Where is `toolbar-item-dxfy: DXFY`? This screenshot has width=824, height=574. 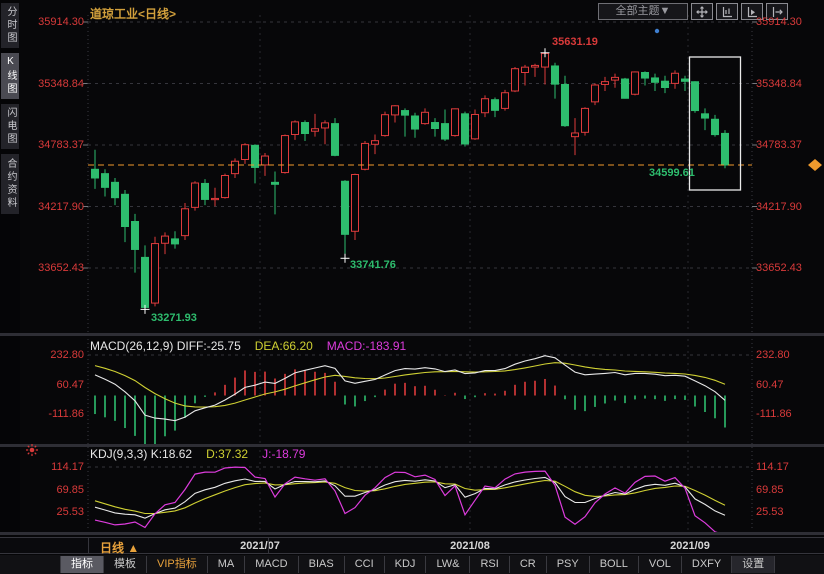 toolbar-item-dxfy: DXFY is located at coordinates (707, 564).